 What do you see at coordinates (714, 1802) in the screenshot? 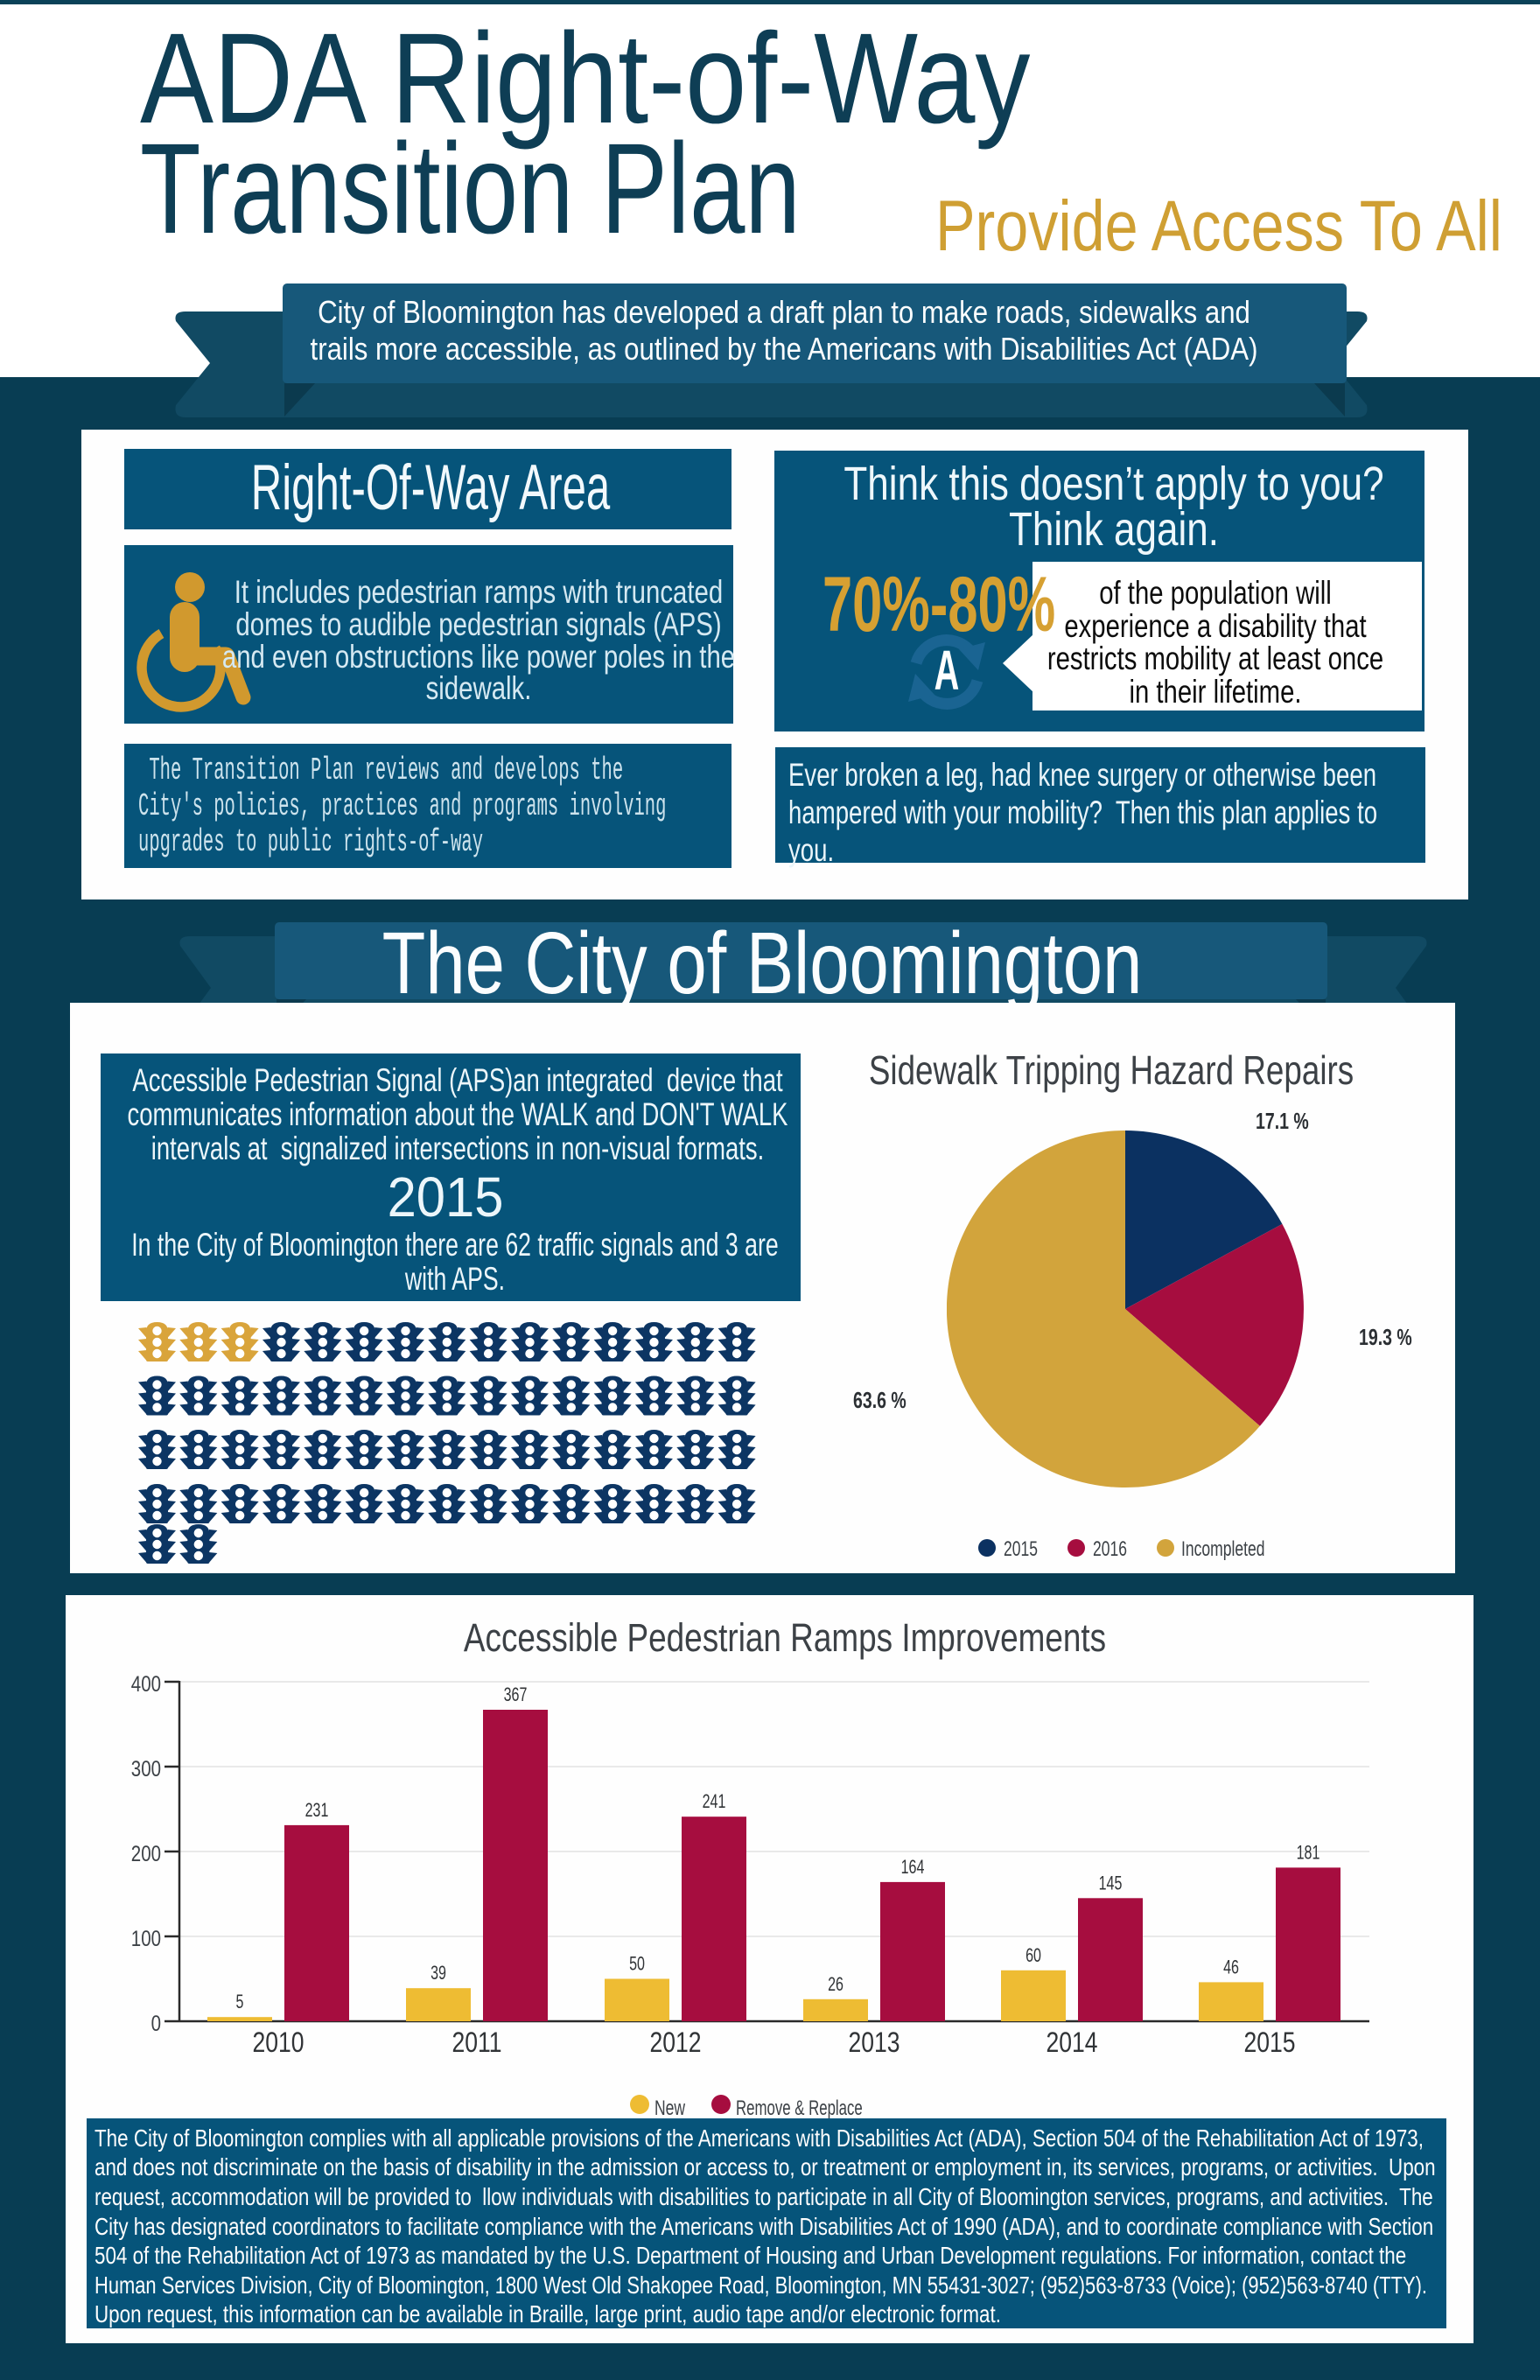
I see `svg-text: 241` at bounding box center [714, 1802].